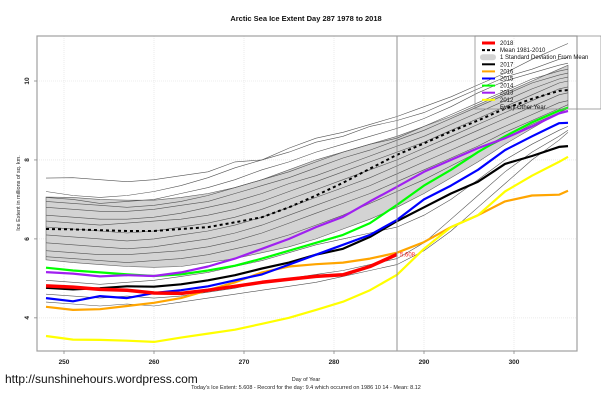 The height and width of the screenshot is (400, 601). Describe the element at coordinates (498, 80) in the screenshot. I see `legend-item: 2015` at that location.